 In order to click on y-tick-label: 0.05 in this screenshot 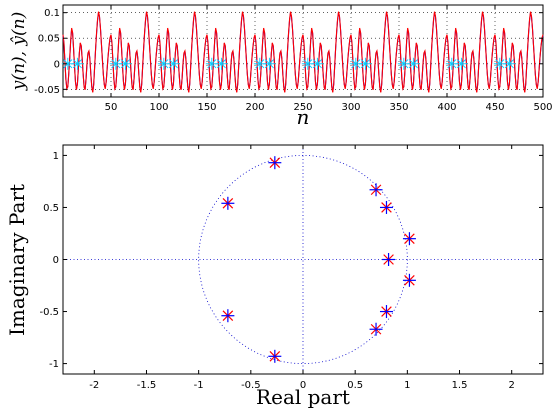, I will do `click(49, 39)`.